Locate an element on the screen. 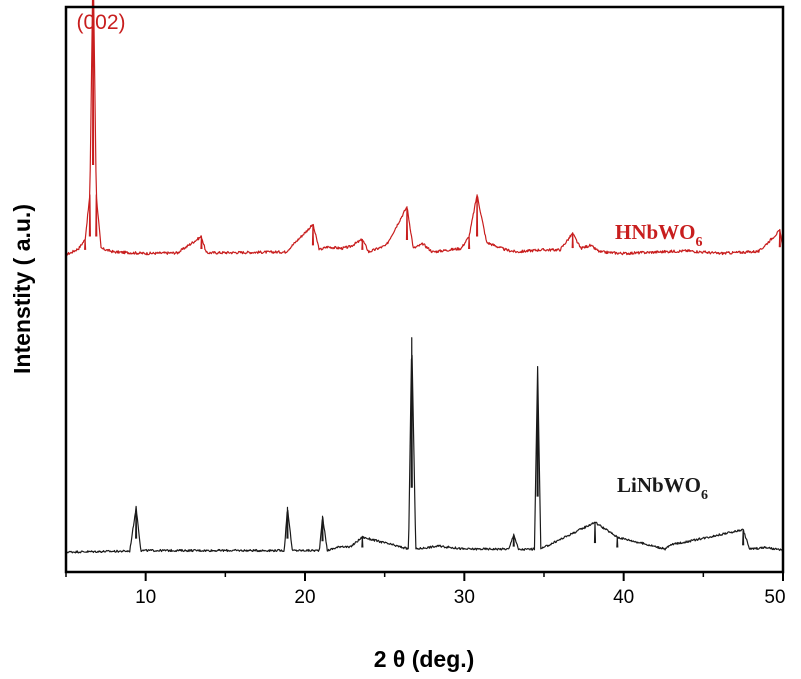  x-axis: 10 20 30 40 50 is located at coordinates (425, 590).